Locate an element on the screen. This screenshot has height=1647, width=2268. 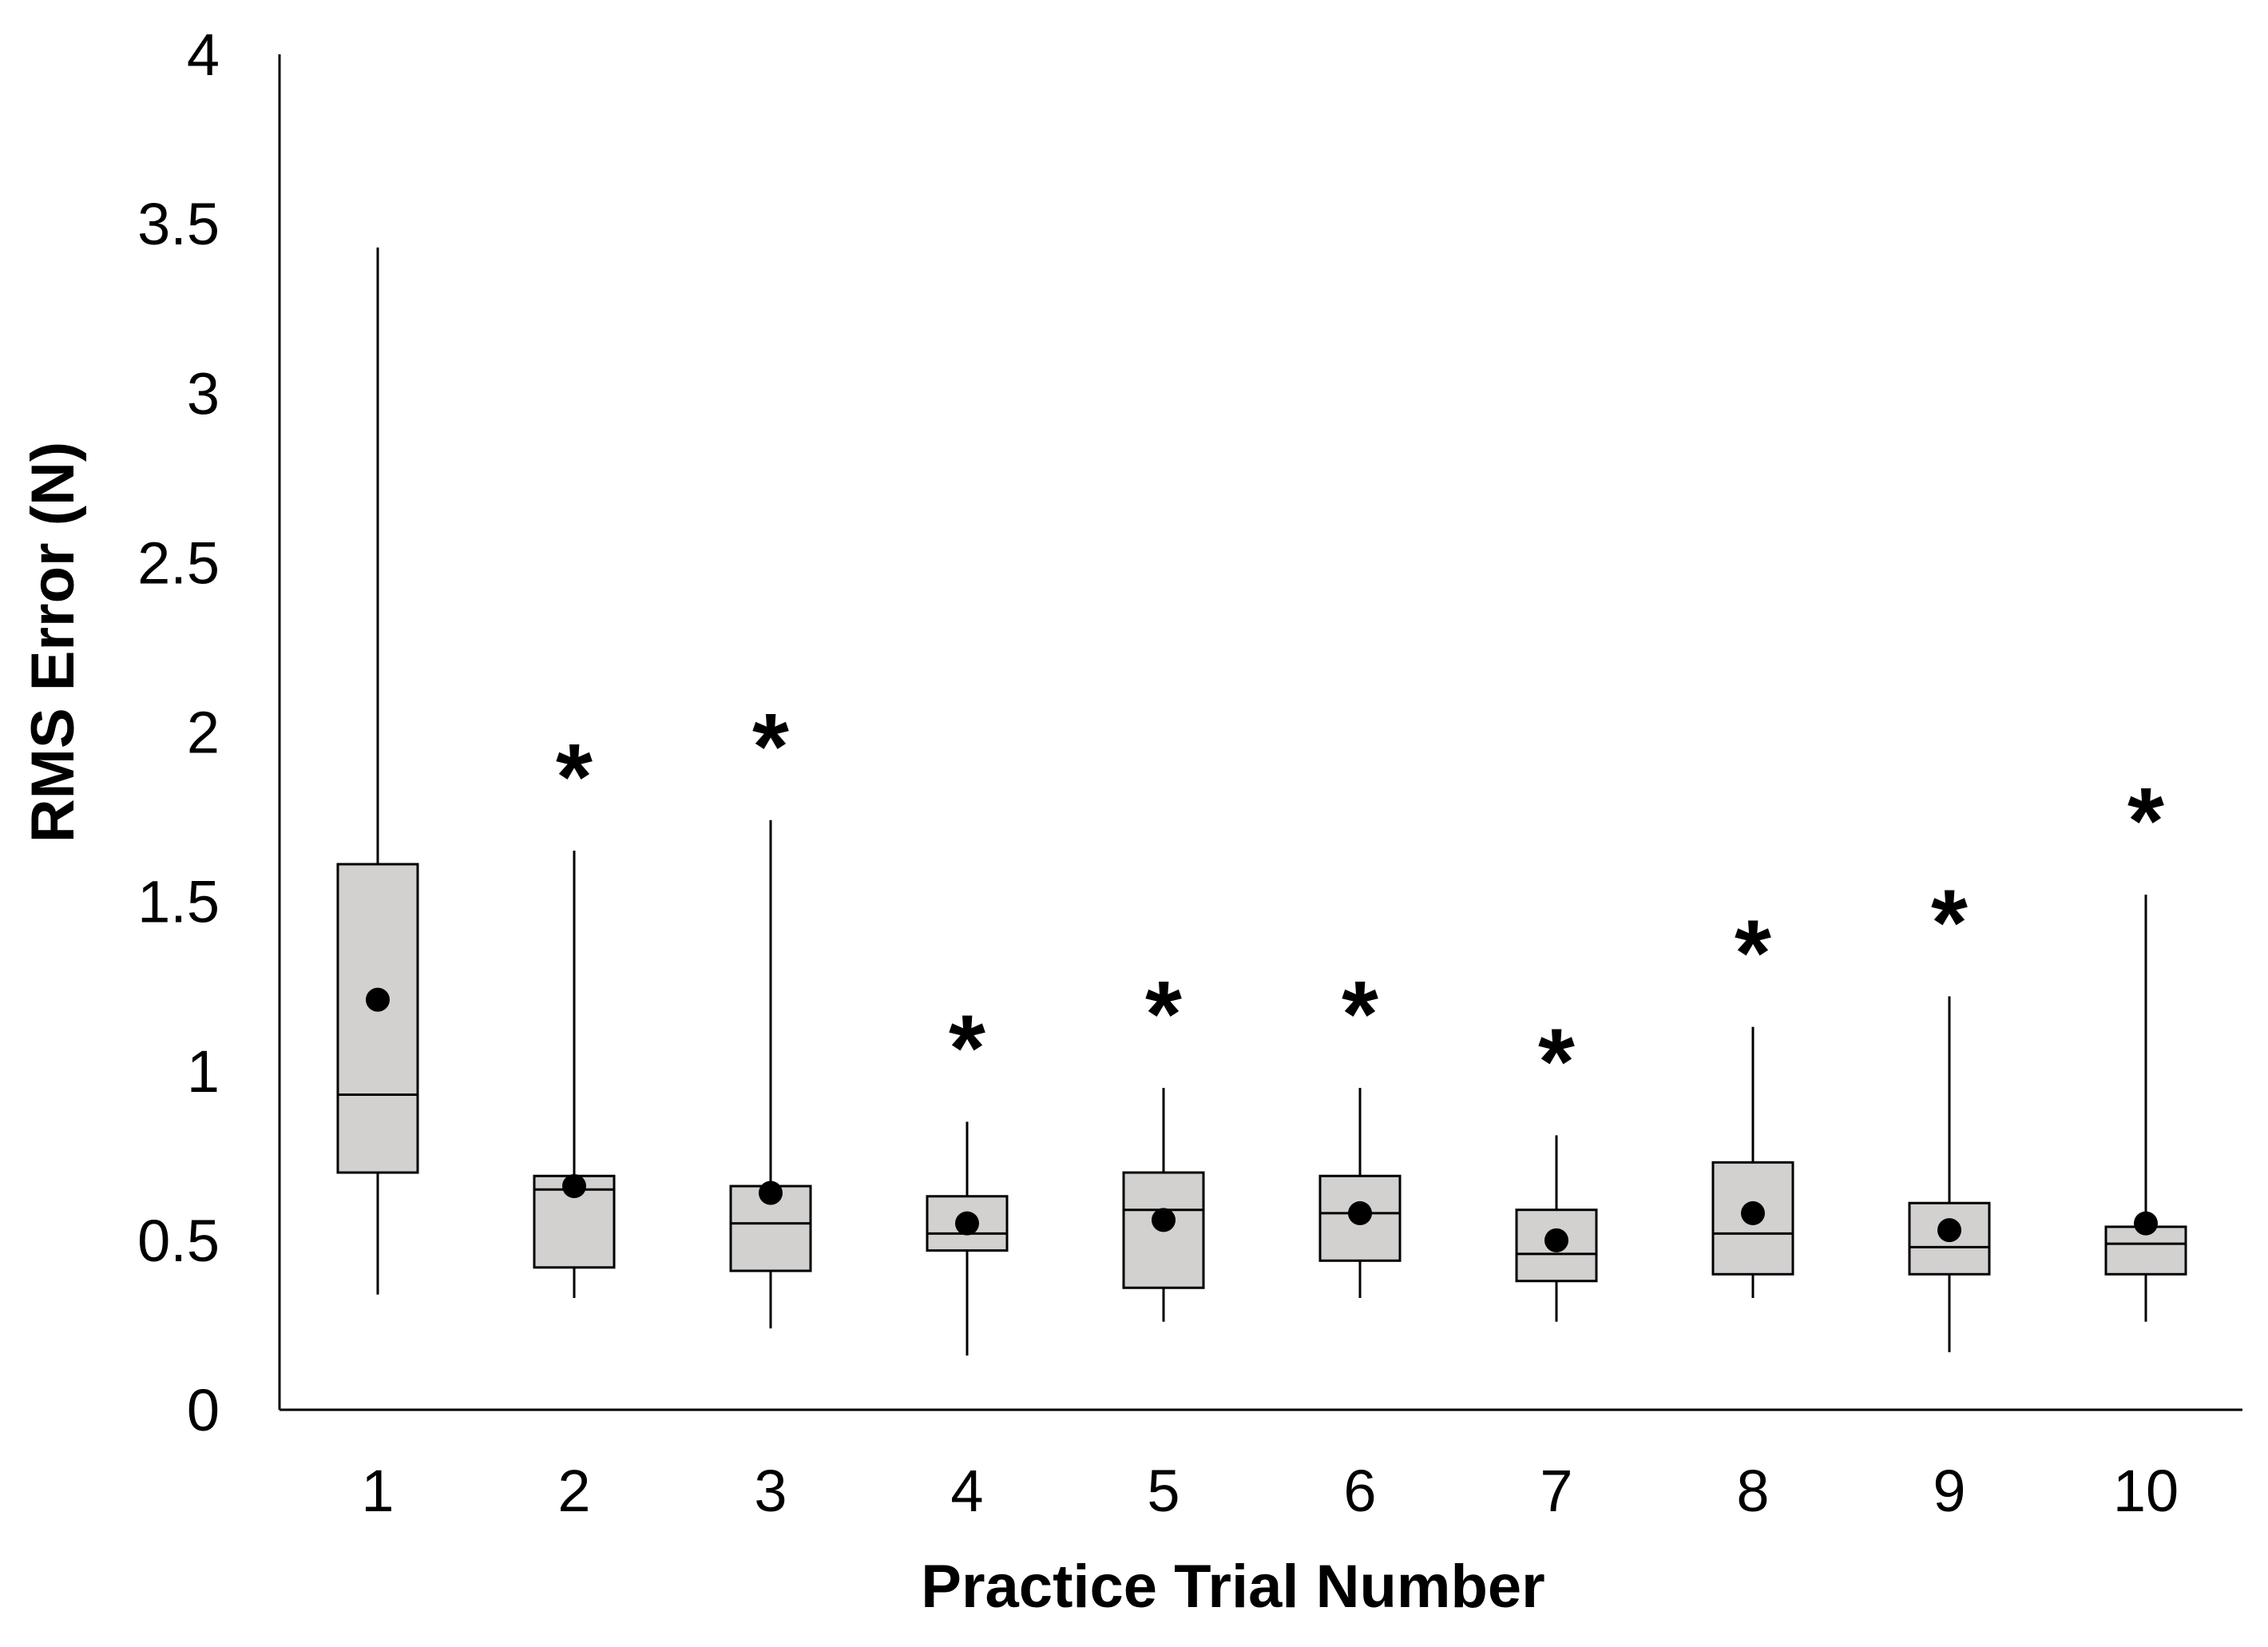
box-group-trial-3: * is located at coordinates (770, 1012).